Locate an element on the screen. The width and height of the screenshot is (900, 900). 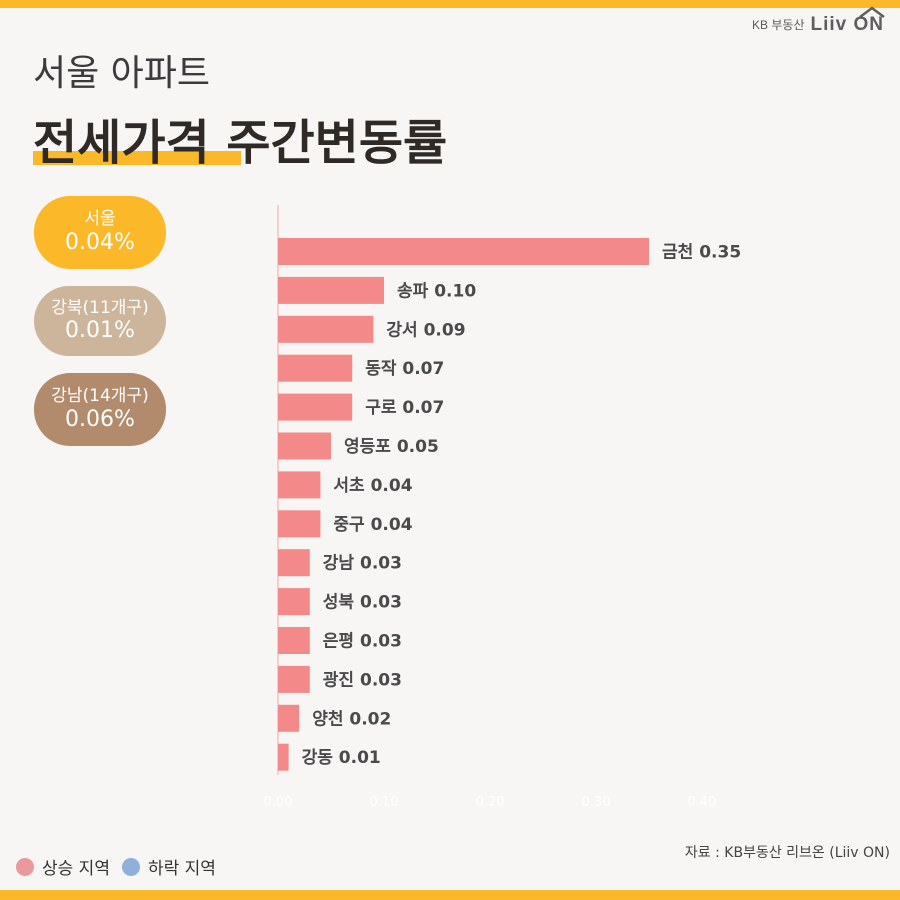
bar-label-5: 구로 0.07 is located at coordinates (404, 408).